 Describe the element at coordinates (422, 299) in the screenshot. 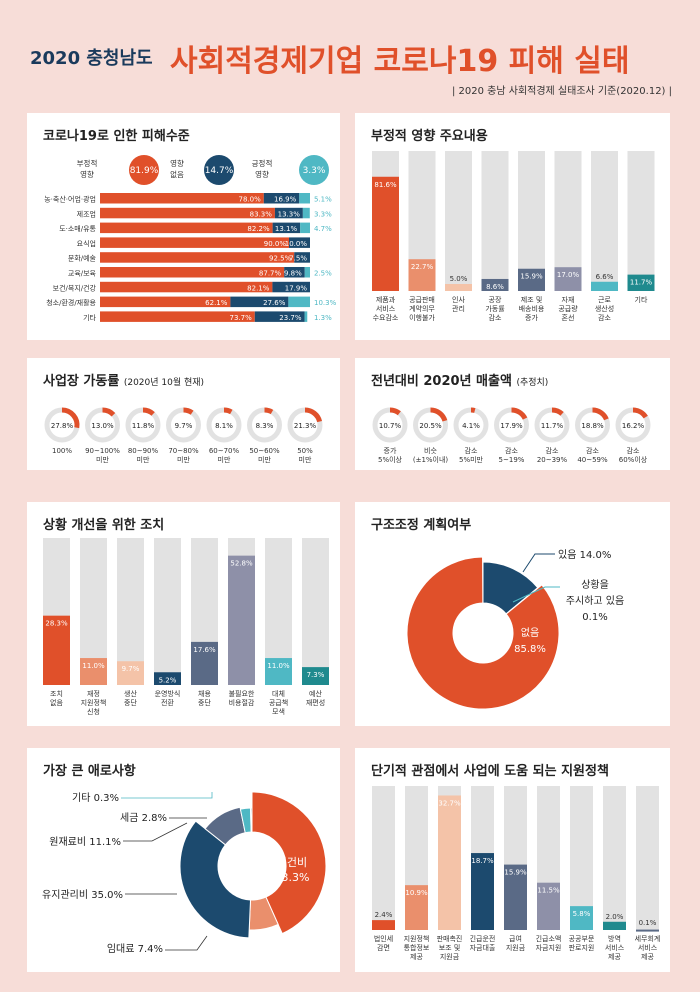

I see `bar-category-label: 공급판매` at that location.